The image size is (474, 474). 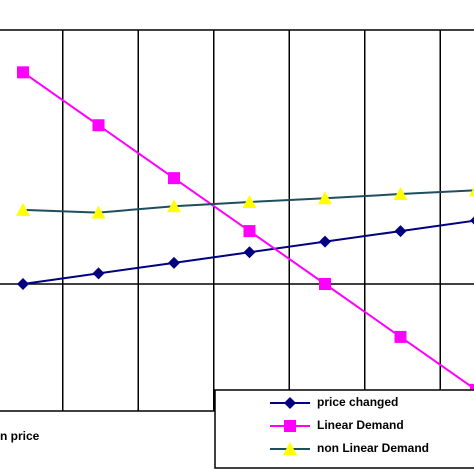 I want to click on legend-label: non Linear Demand, so click(x=373, y=448).